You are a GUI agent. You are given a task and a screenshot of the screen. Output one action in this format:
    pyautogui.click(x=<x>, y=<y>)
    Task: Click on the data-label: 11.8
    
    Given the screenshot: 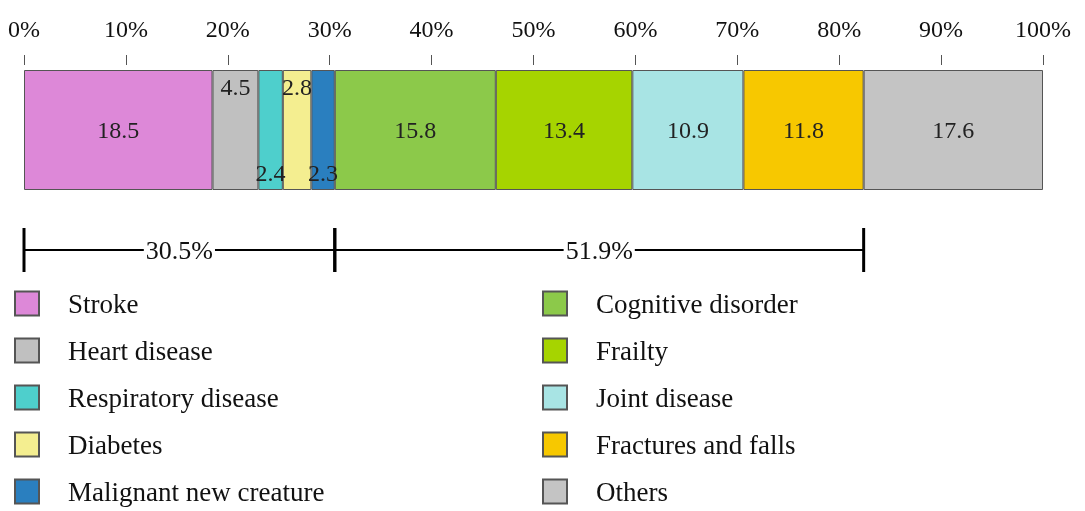 What is the action you would take?
    pyautogui.click(x=803, y=130)
    